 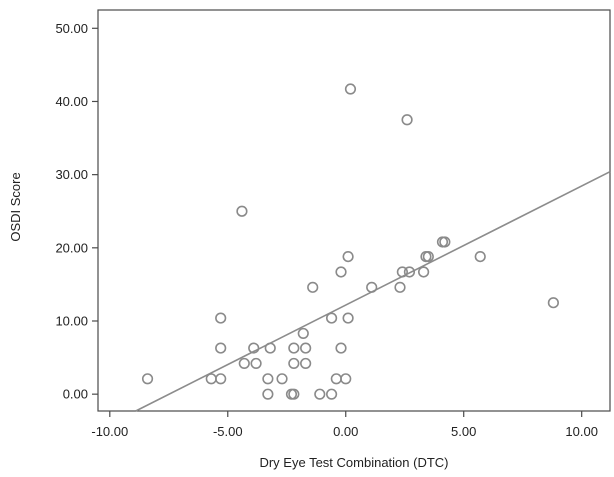 I want to click on y-tick-label: 50.00, so click(x=71, y=28).